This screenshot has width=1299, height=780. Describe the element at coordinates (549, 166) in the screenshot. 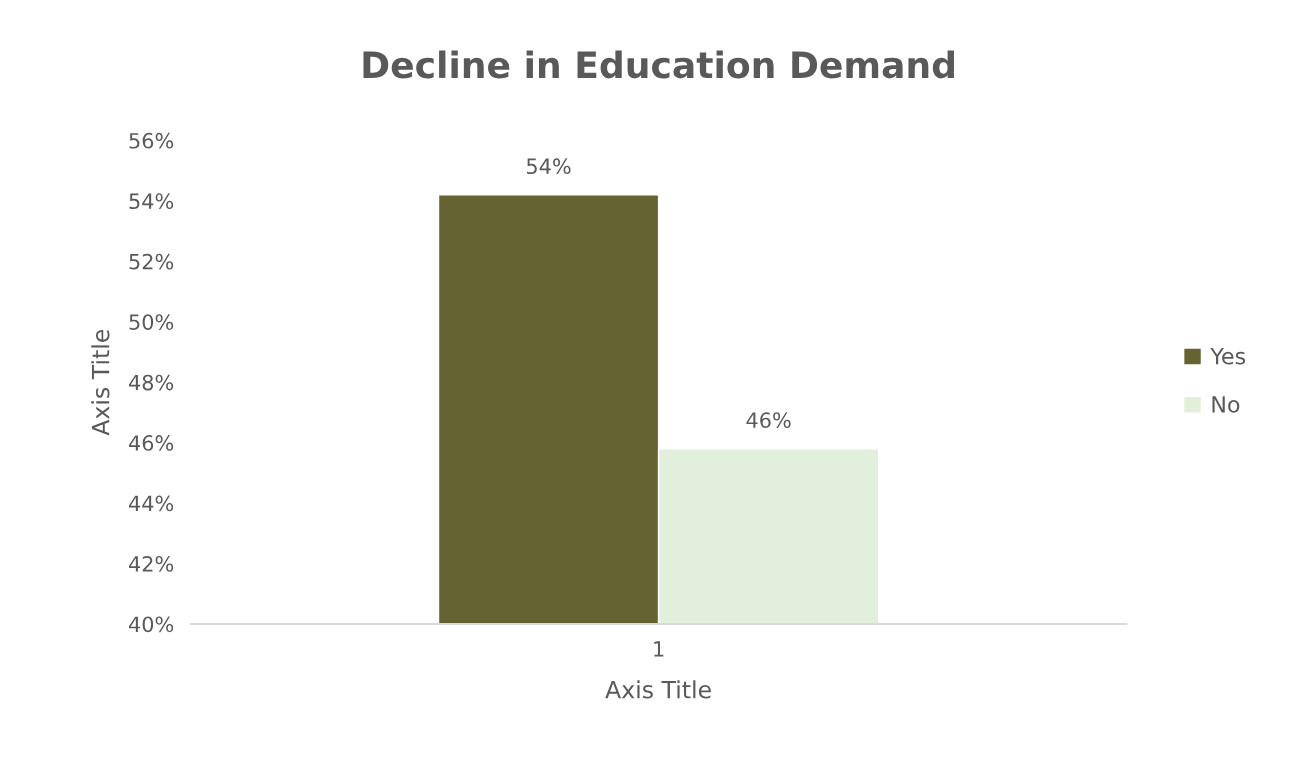

I see `data-label: 54%` at that location.